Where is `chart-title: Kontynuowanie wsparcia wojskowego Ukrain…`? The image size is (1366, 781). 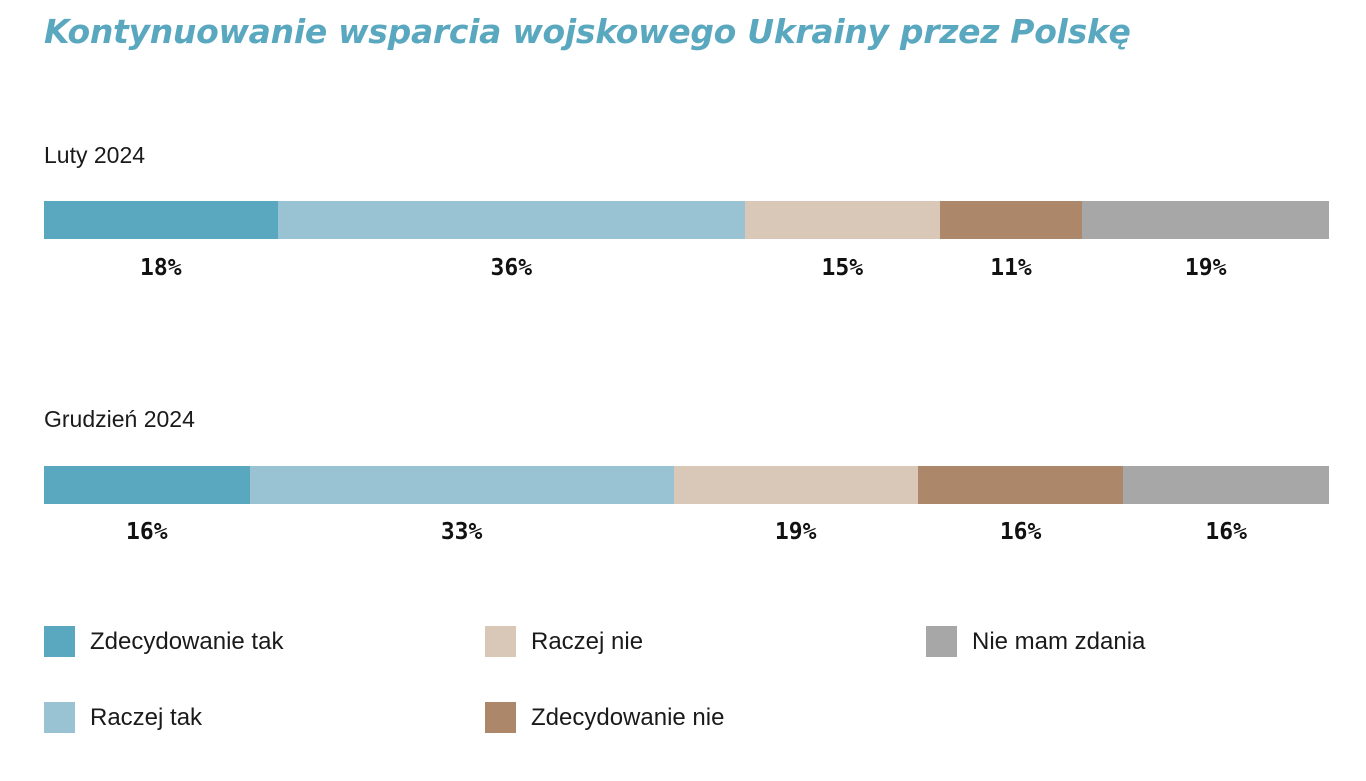
chart-title: Kontynuowanie wsparcia wojskowego Ukrain… is located at coordinates (587, 31).